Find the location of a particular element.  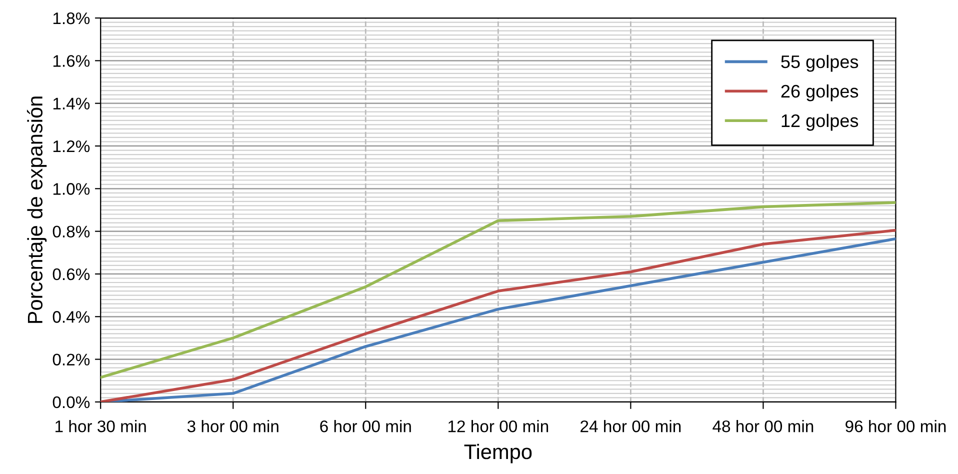

y-tick-label: 0.4% is located at coordinates (71, 317).